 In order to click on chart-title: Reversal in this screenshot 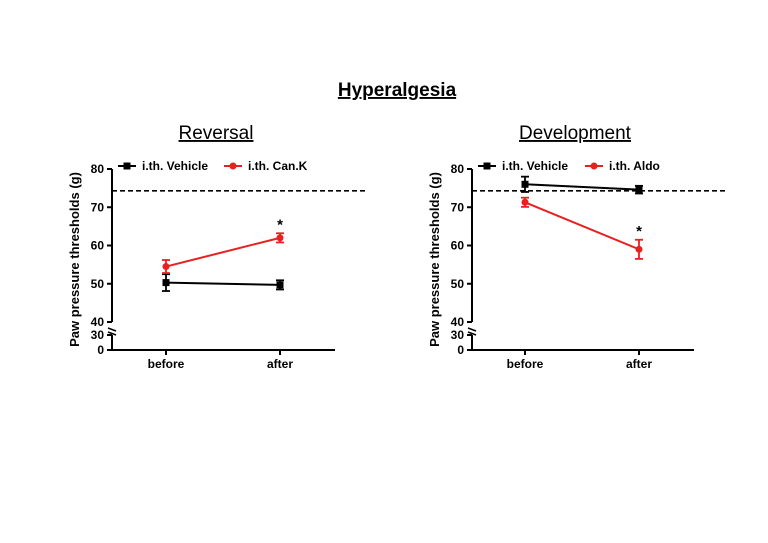, I will do `click(216, 133)`.